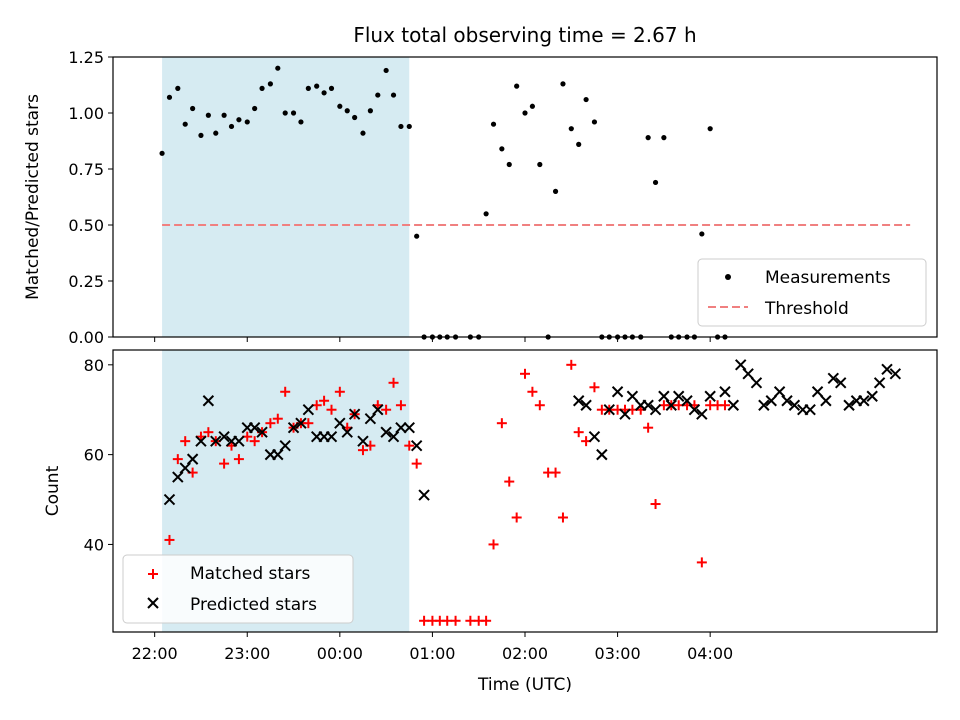  I want to click on x-tick-label: 04:00, so click(710, 653).